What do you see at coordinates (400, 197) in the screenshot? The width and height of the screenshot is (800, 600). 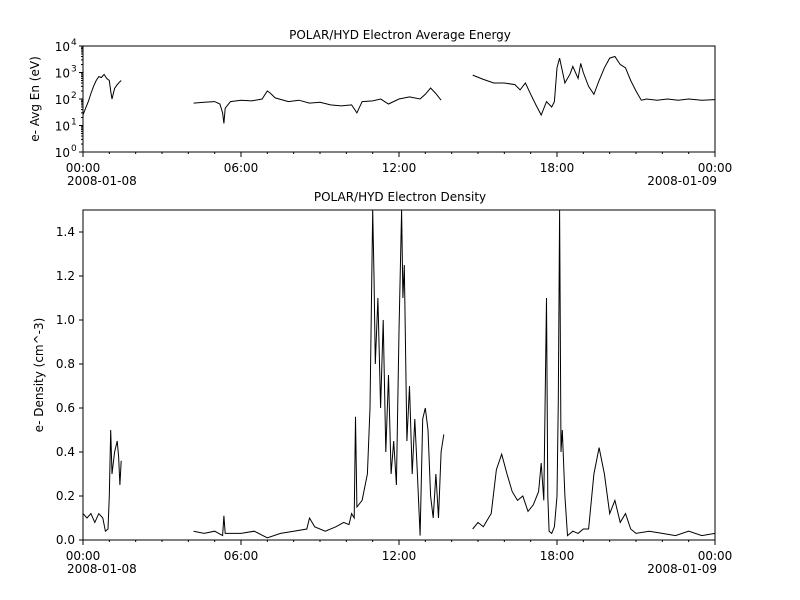 I see `density-chart-title: POLAR/HYD Electron Density` at bounding box center [400, 197].